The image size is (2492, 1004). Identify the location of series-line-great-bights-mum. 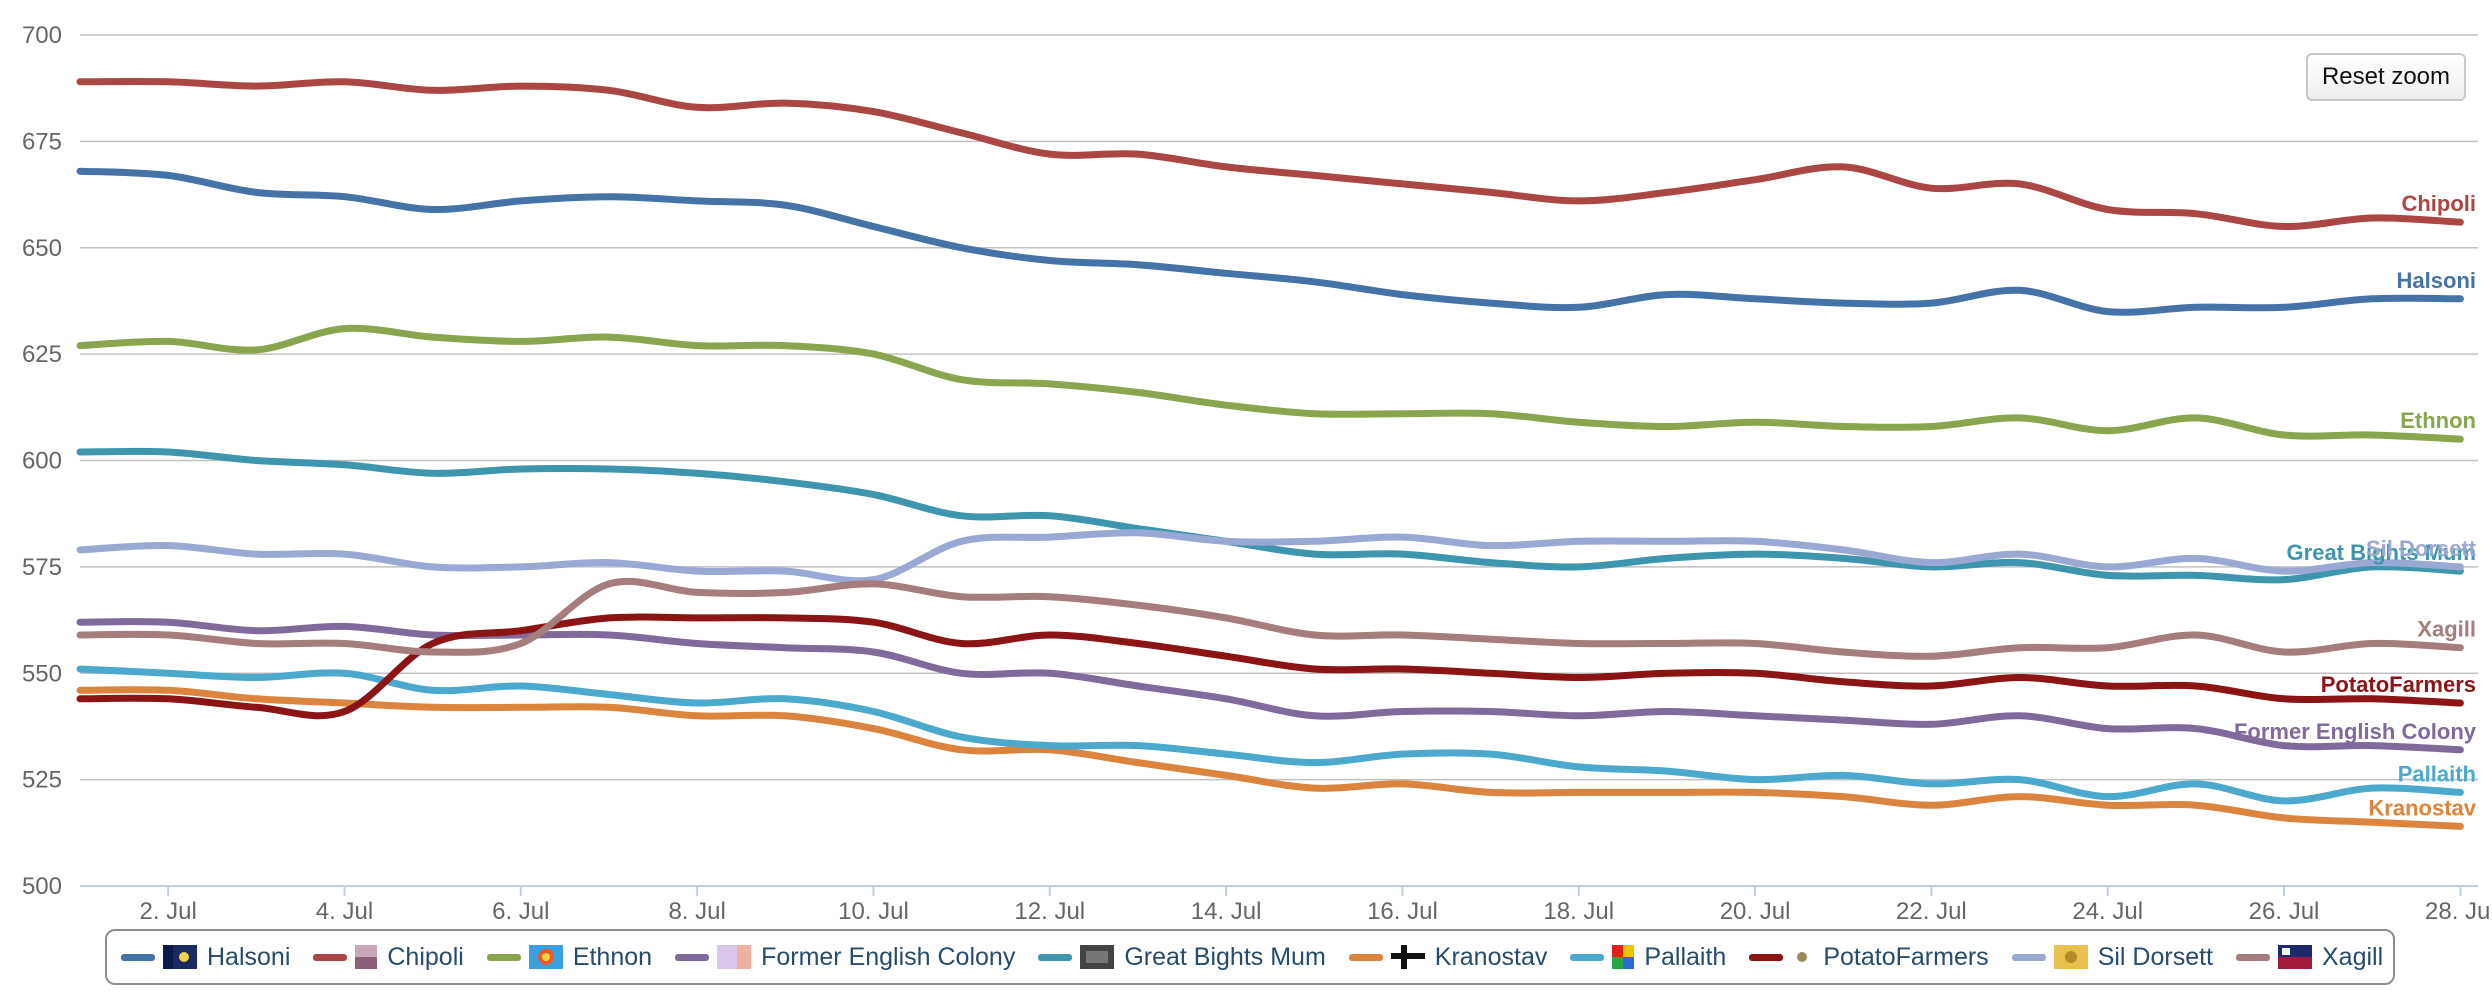
(1270, 515).